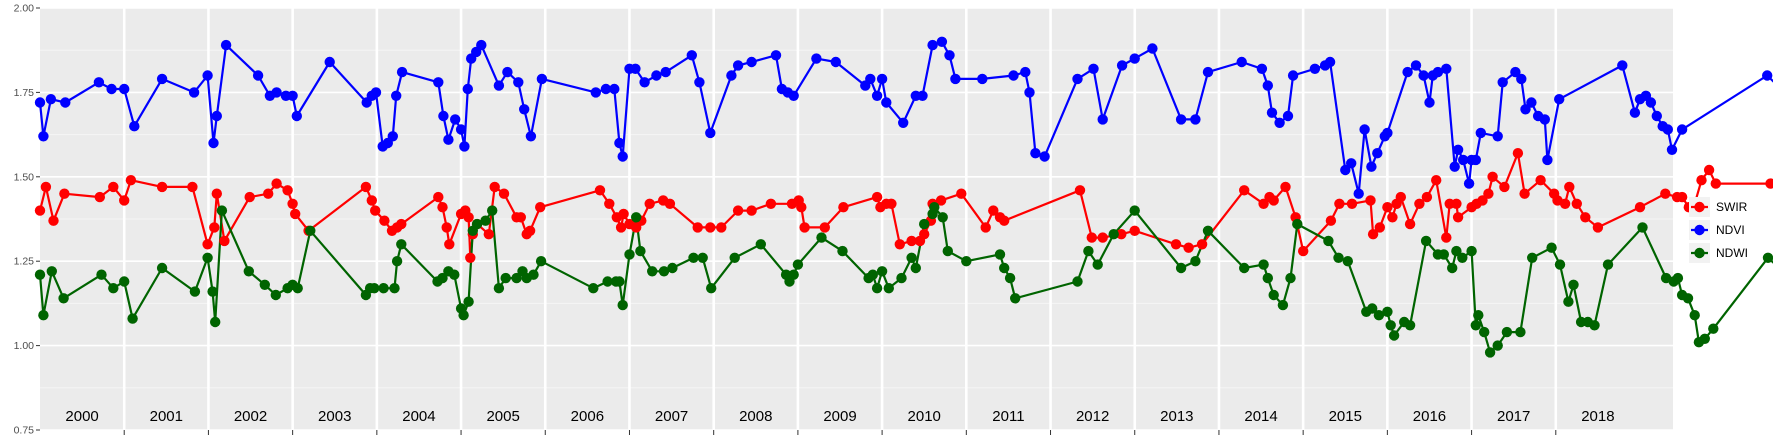 Image resolution: width=1773 pixels, height=447 pixels. Describe the element at coordinates (1176, 416) in the screenshot. I see `year-label: 2013` at that location.